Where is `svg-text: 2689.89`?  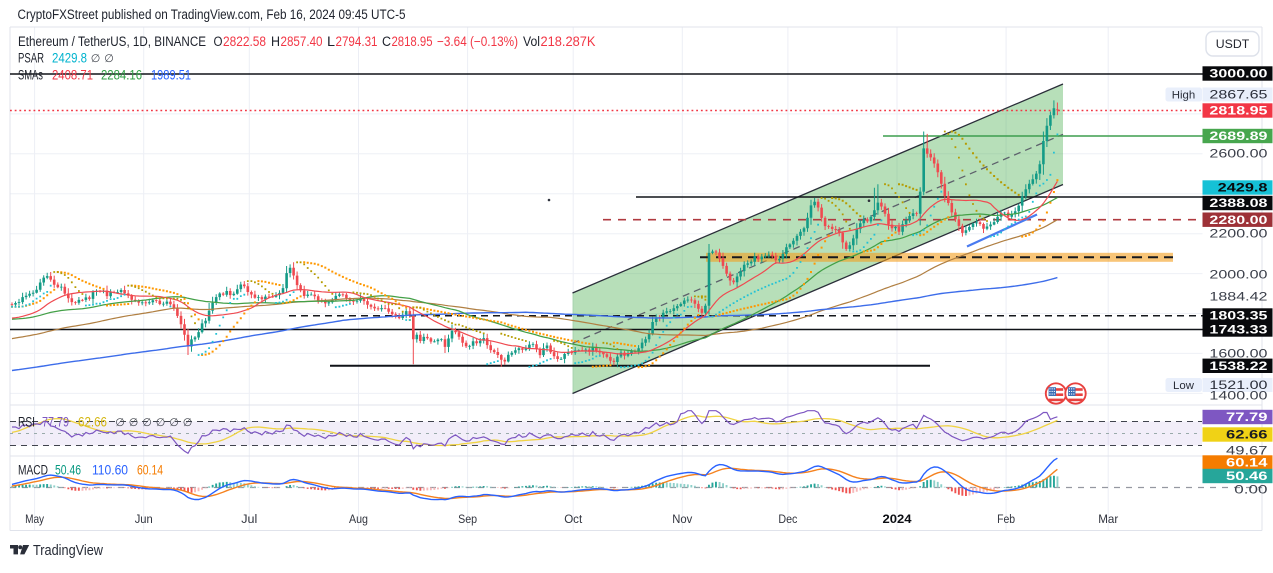
svg-text: 2689.89 is located at coordinates (1238, 136).